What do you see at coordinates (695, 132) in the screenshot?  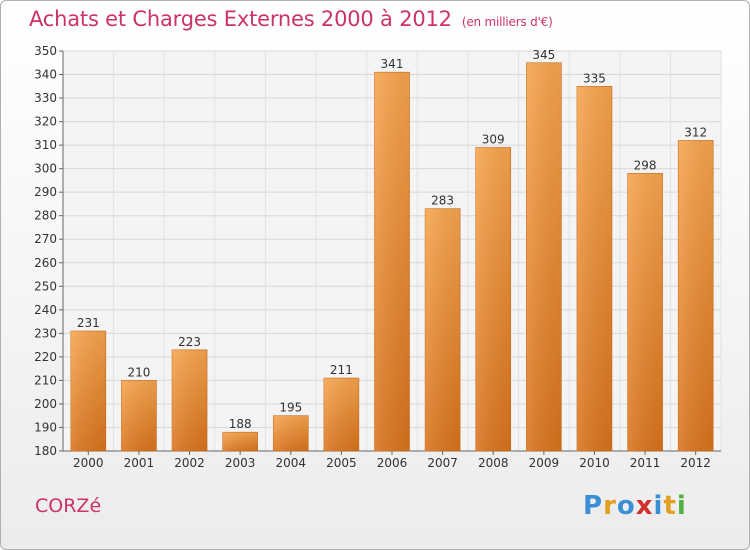 I see `data-label-2012: 312` at bounding box center [695, 132].